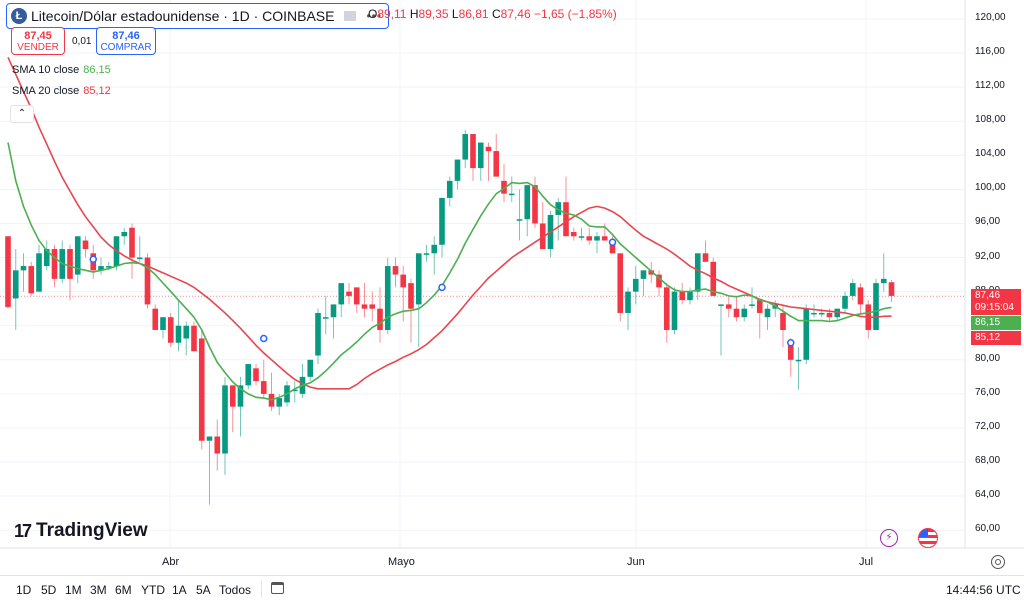  What do you see at coordinates (203, 590) in the screenshot?
I see `range-5a: 5A` at bounding box center [203, 590].